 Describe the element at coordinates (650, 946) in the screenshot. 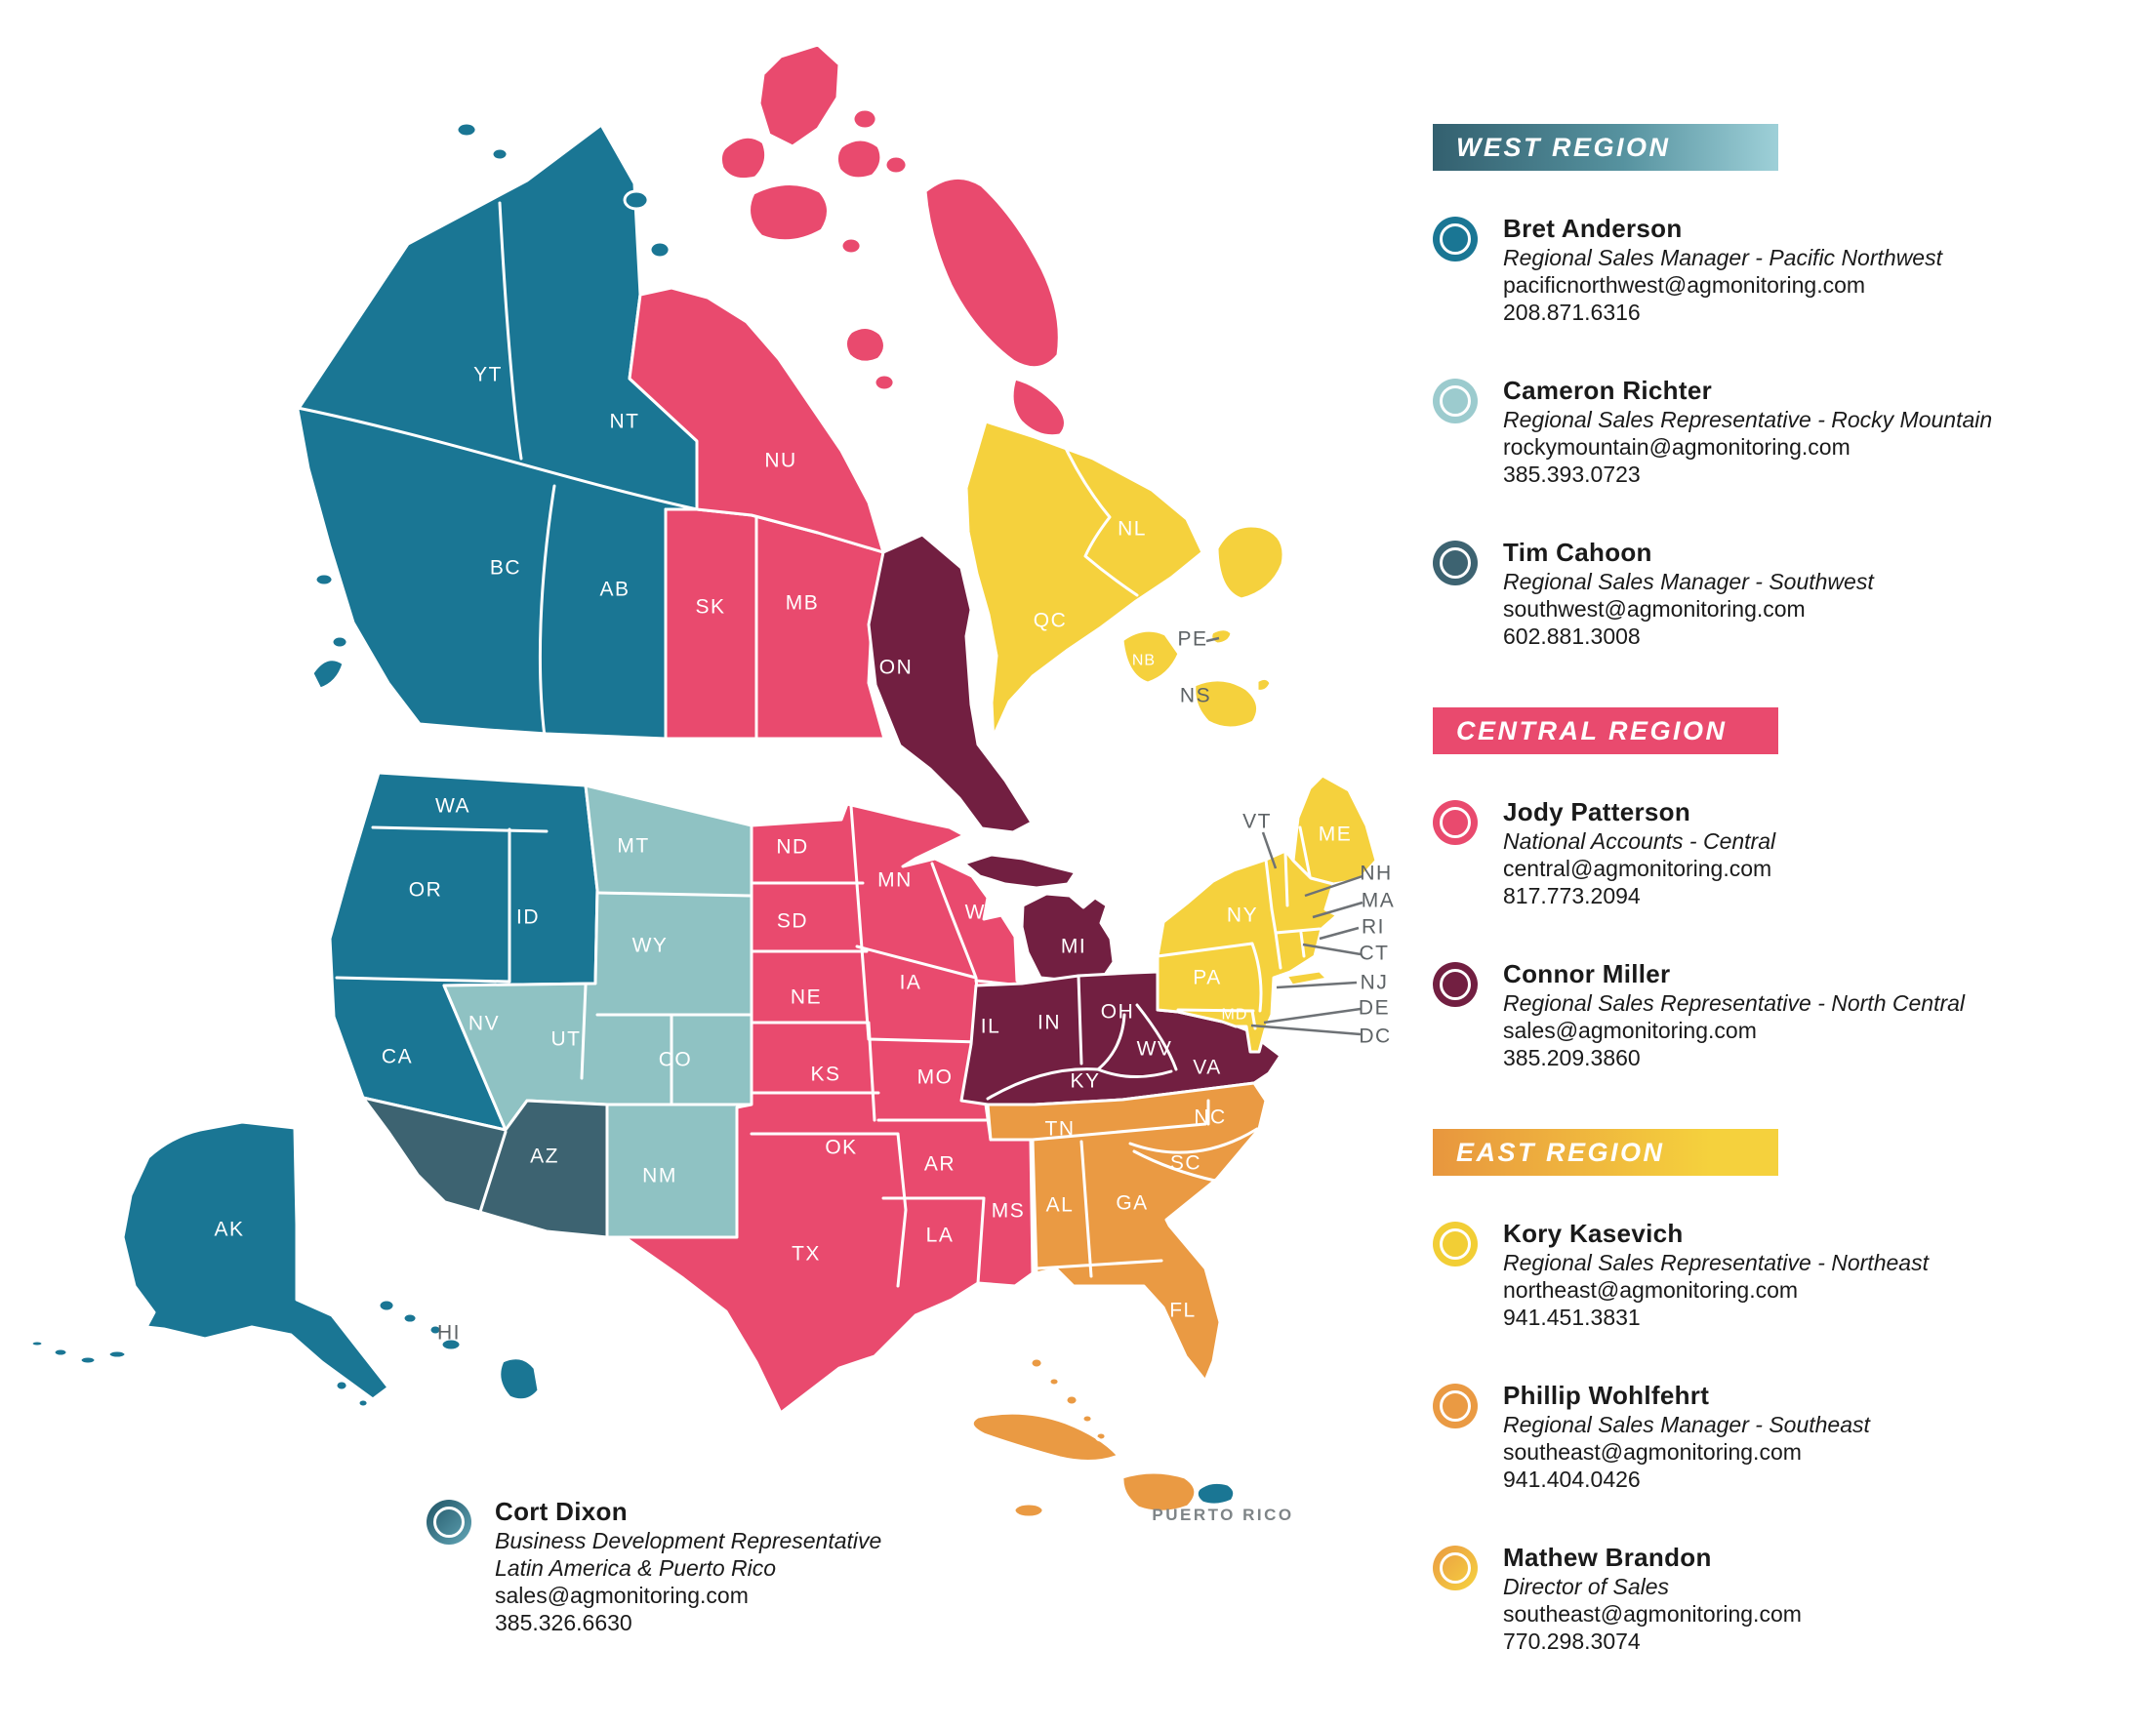

I see `state-label-wy: WY` at that location.